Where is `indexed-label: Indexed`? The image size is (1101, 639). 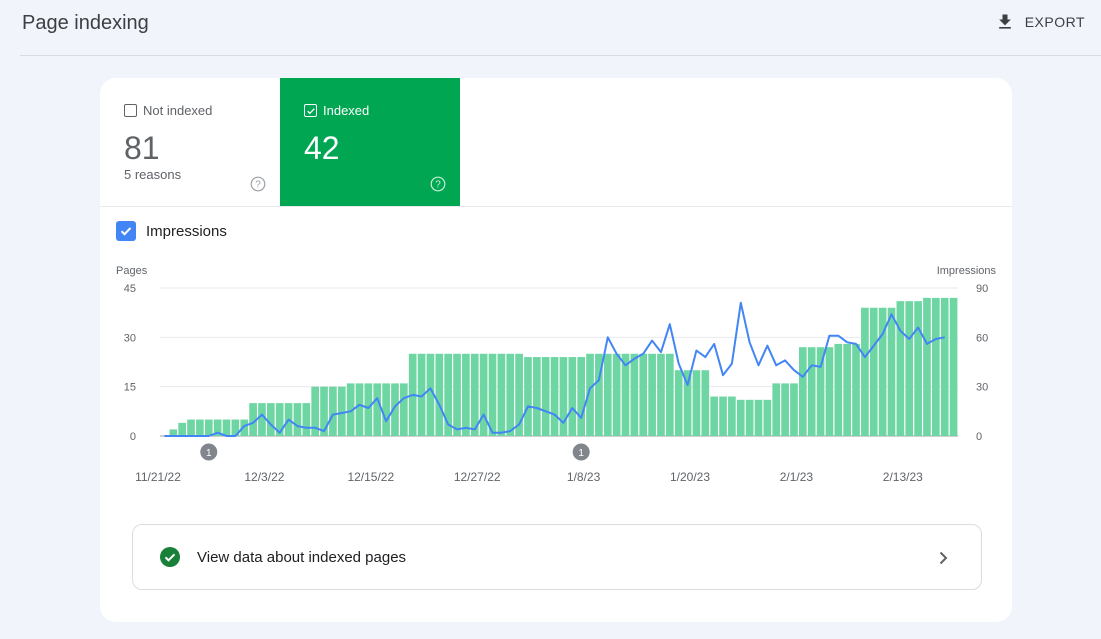 indexed-label: Indexed is located at coordinates (346, 110).